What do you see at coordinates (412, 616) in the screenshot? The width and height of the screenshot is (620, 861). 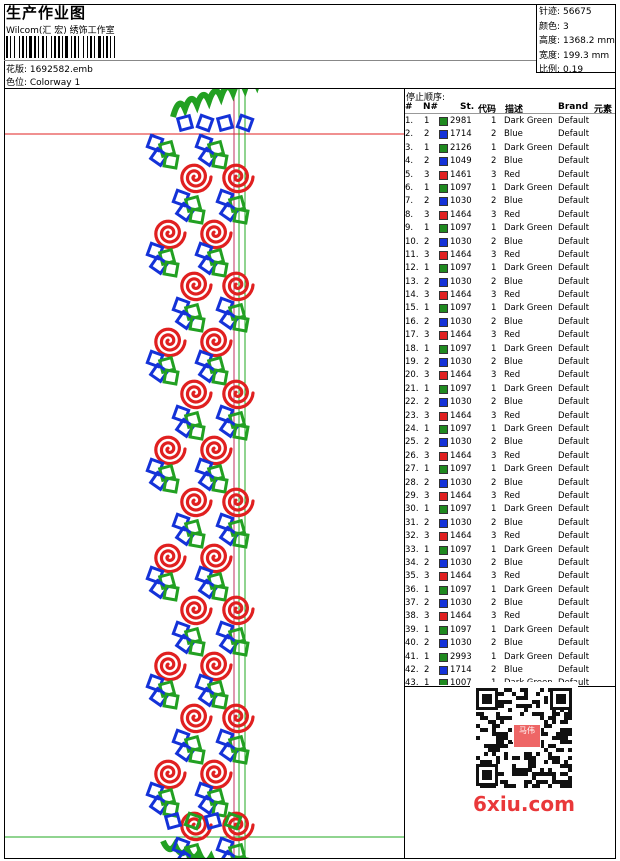 I see `row-index: 38.` at bounding box center [412, 616].